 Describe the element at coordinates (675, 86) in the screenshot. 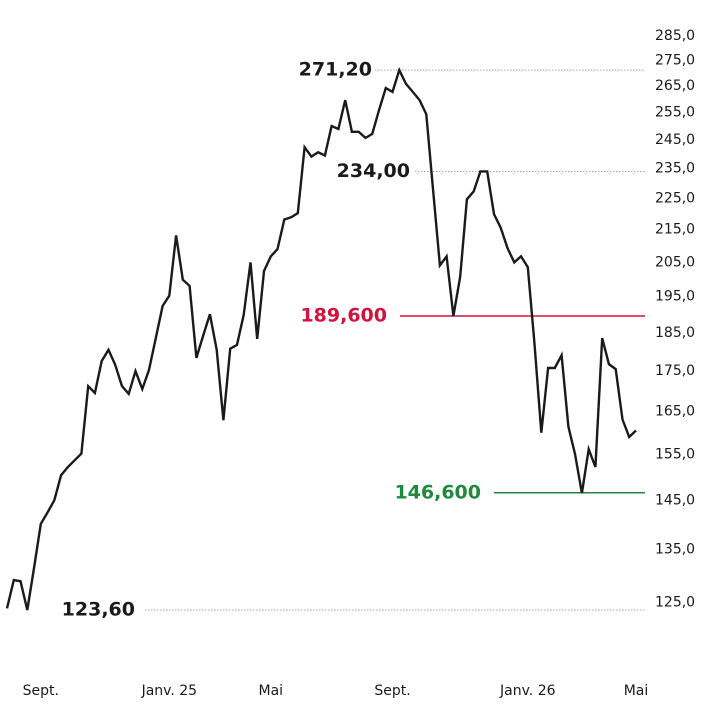

I see `y-tick-label: 265,0` at that location.